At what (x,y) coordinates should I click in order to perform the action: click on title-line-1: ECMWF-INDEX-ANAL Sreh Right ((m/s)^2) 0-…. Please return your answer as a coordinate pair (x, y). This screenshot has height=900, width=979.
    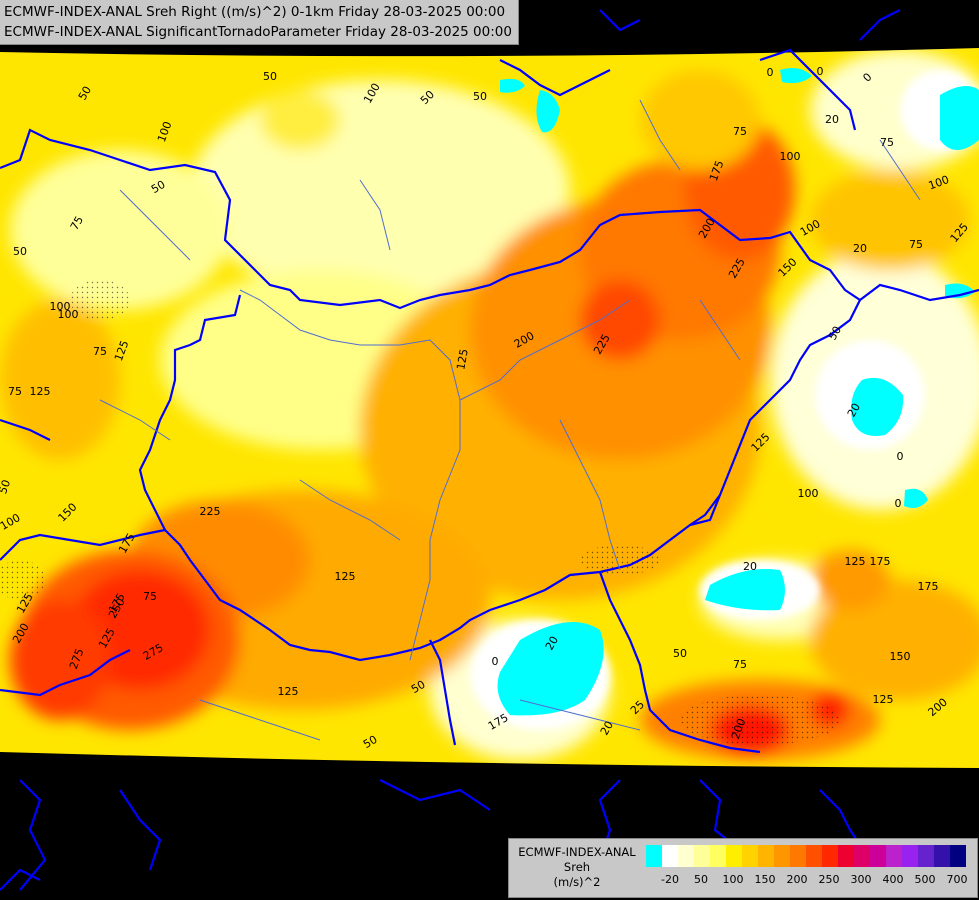
    Looking at the image, I should click on (255, 12).